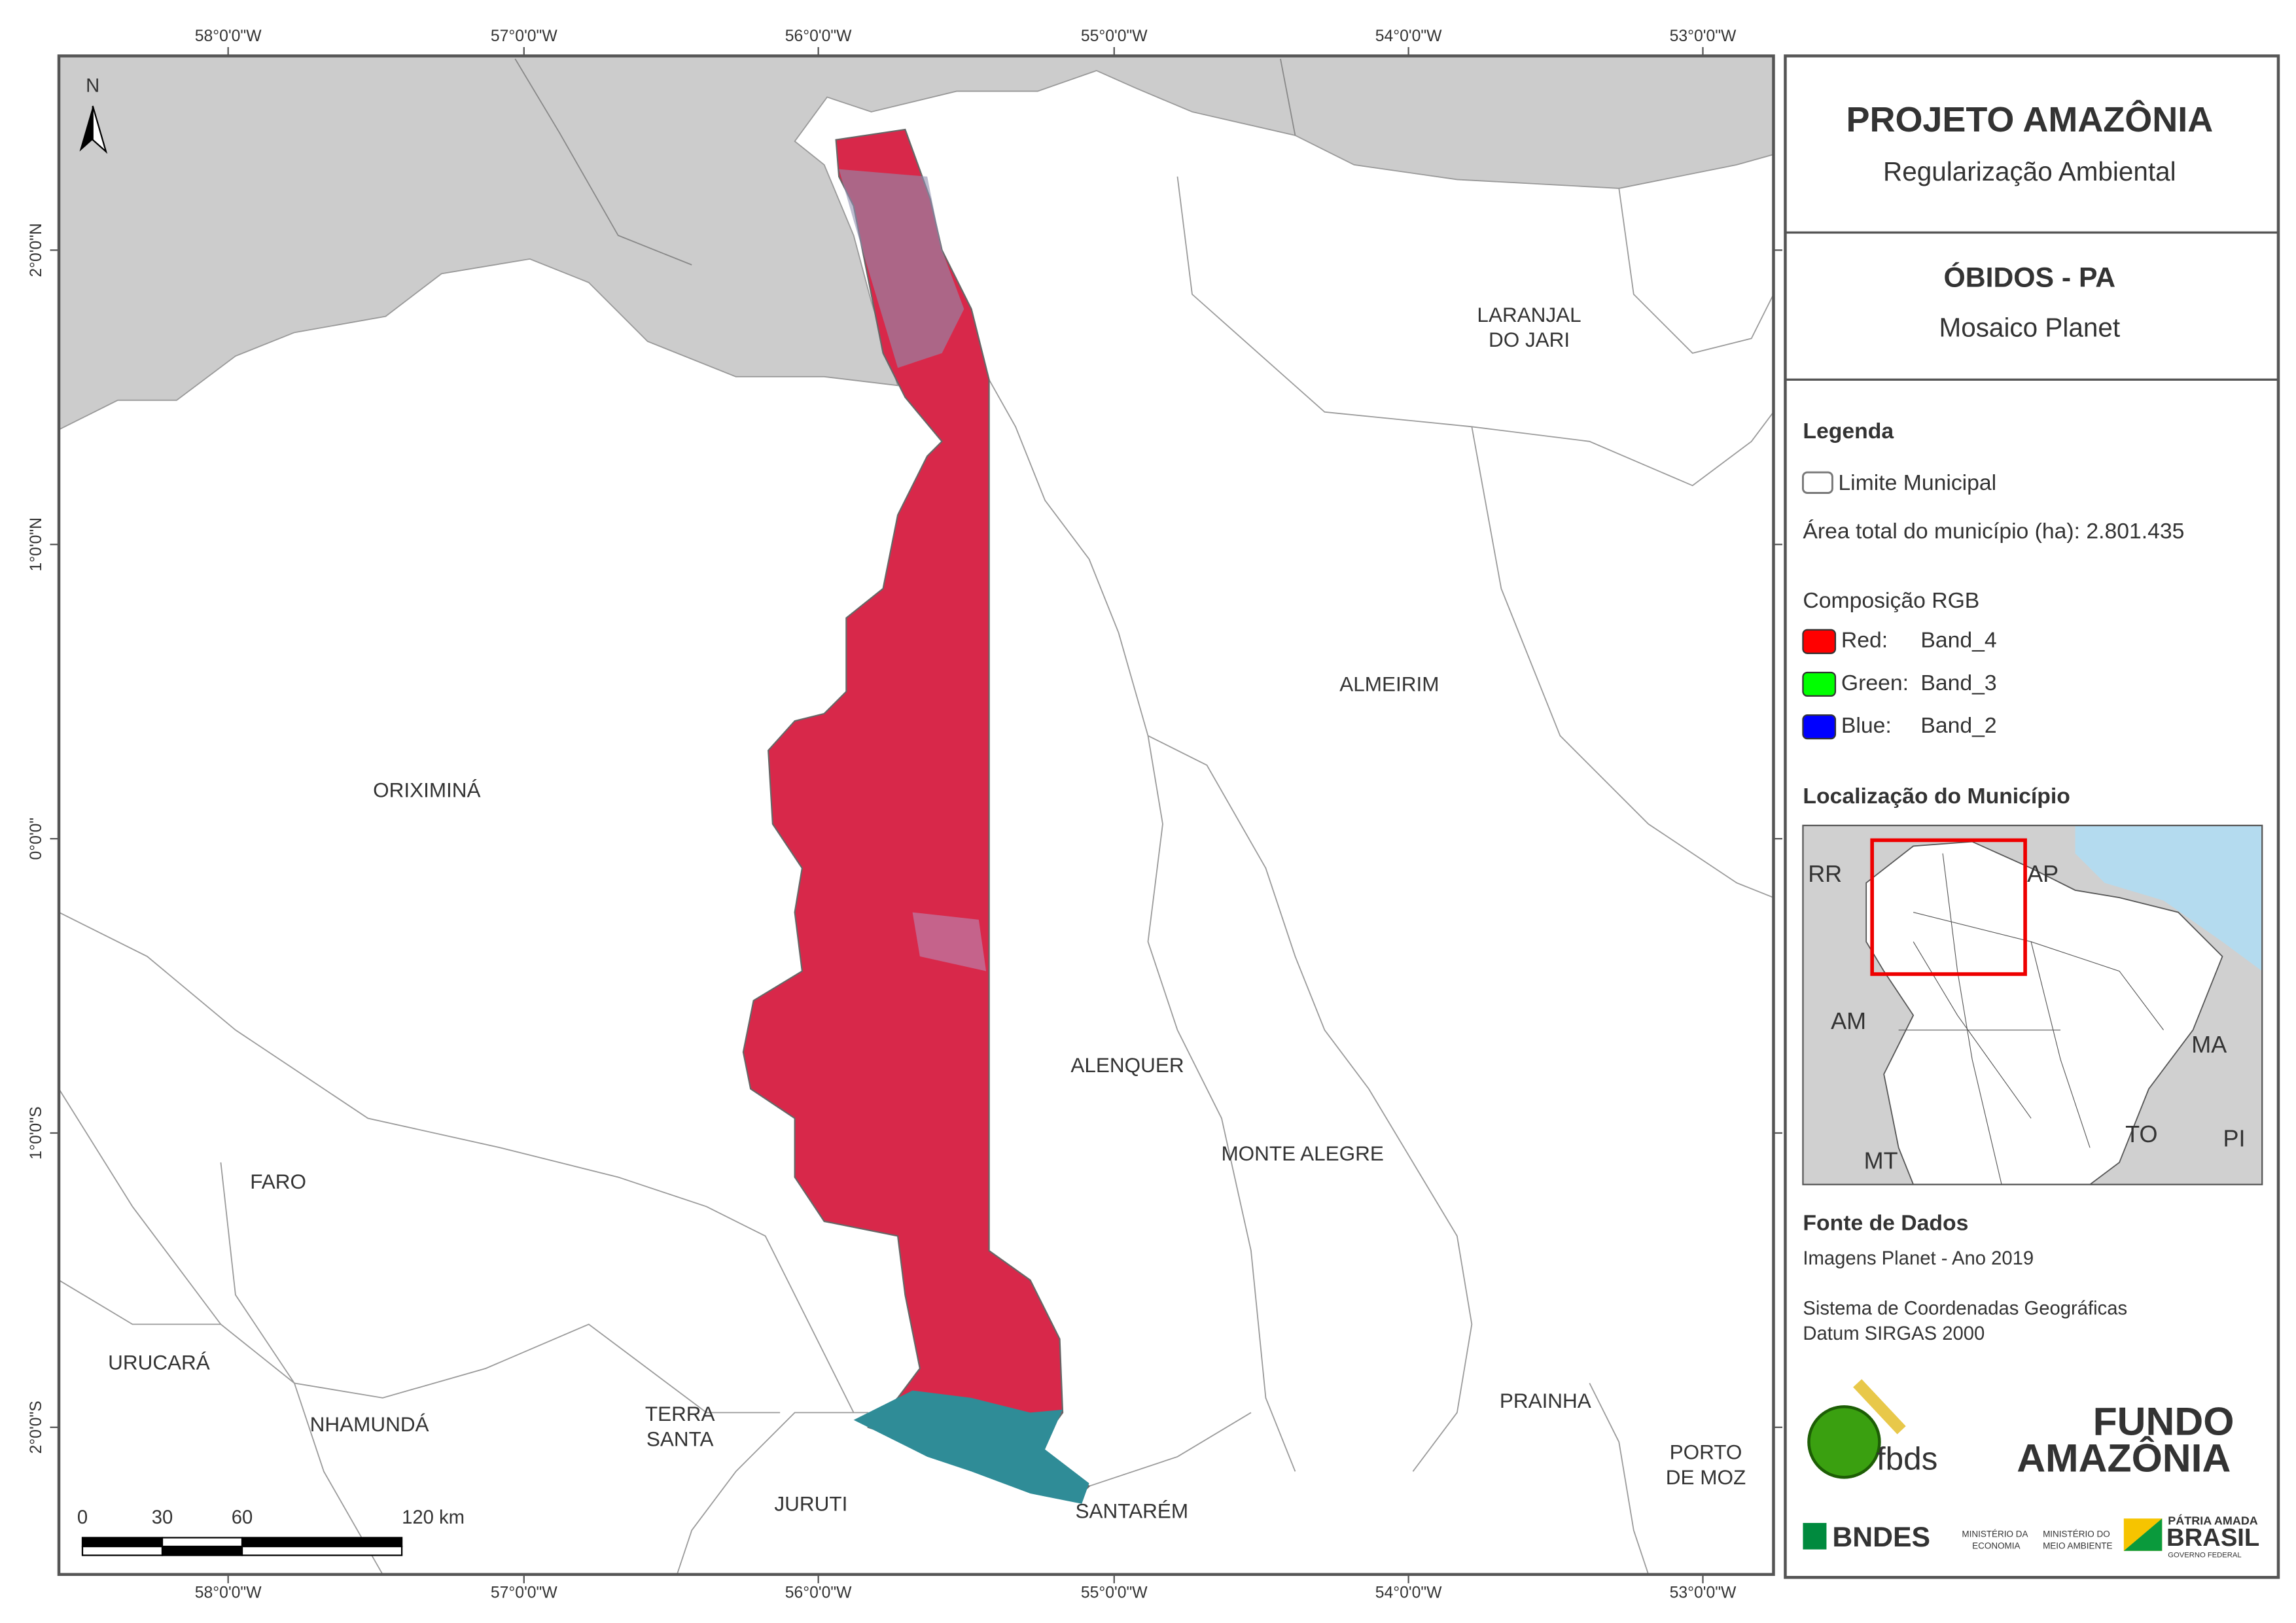 The image size is (2296, 1623). What do you see at coordinates (1866, 726) in the screenshot?
I see `rgb-channel: Blue:` at bounding box center [1866, 726].